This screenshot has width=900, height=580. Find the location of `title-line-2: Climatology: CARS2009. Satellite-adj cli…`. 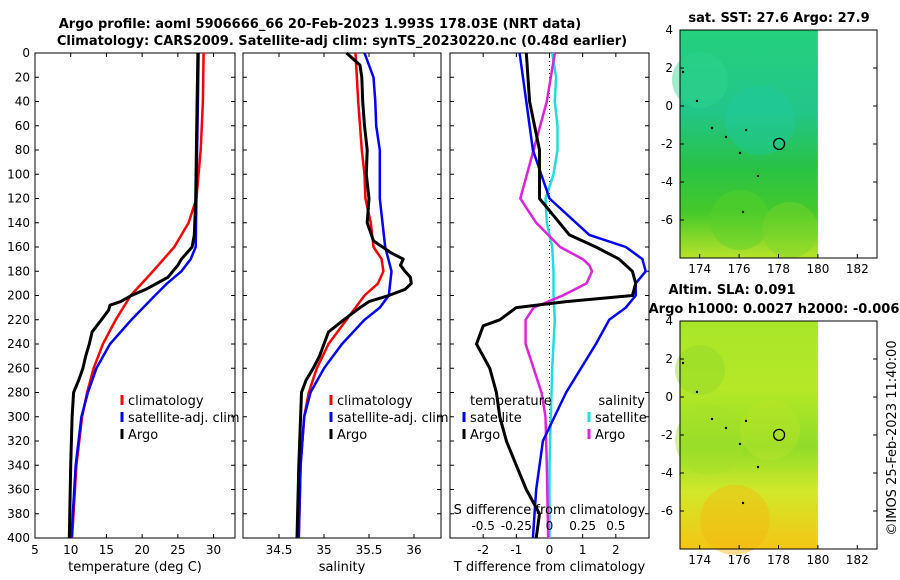

title-line-2: Climatology: CARS2009. Satellite-adj cli… is located at coordinates (342, 41).